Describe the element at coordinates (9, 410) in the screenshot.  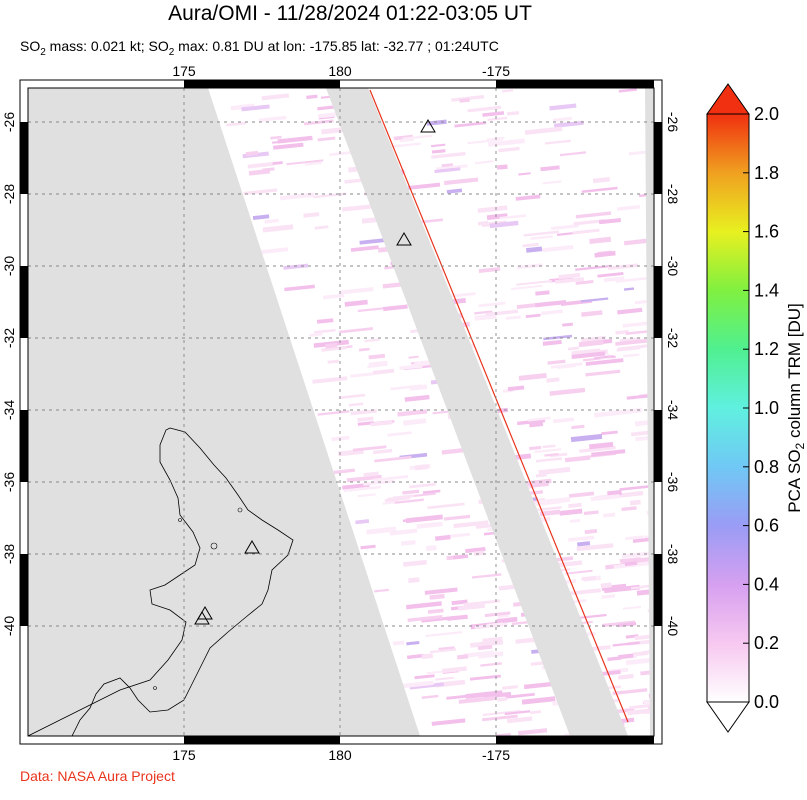
I see `lat-tick: -34` at that location.